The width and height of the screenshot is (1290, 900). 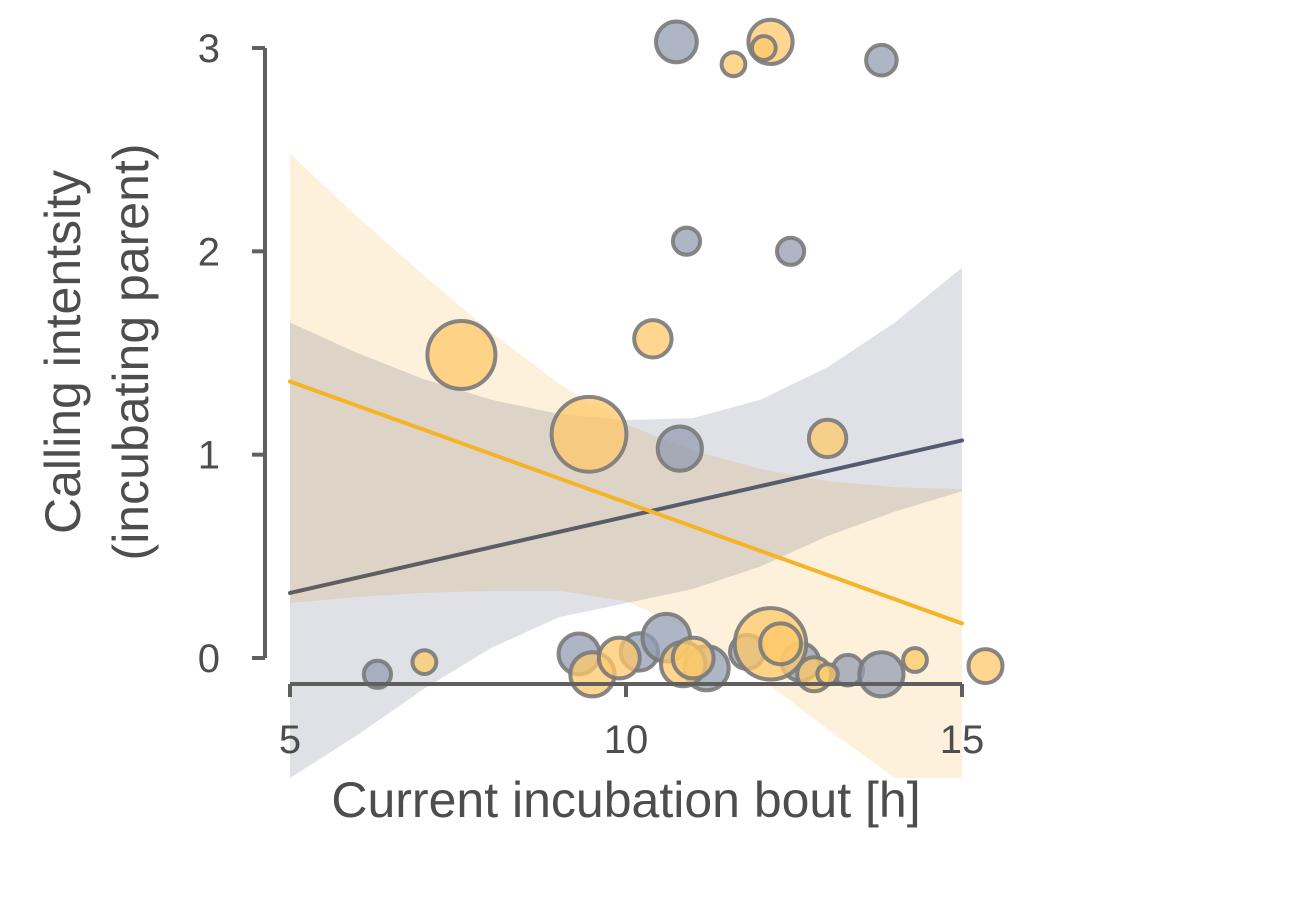 What do you see at coordinates (625, 800) in the screenshot?
I see `x-axis-title: Current incubation bout [h]` at bounding box center [625, 800].